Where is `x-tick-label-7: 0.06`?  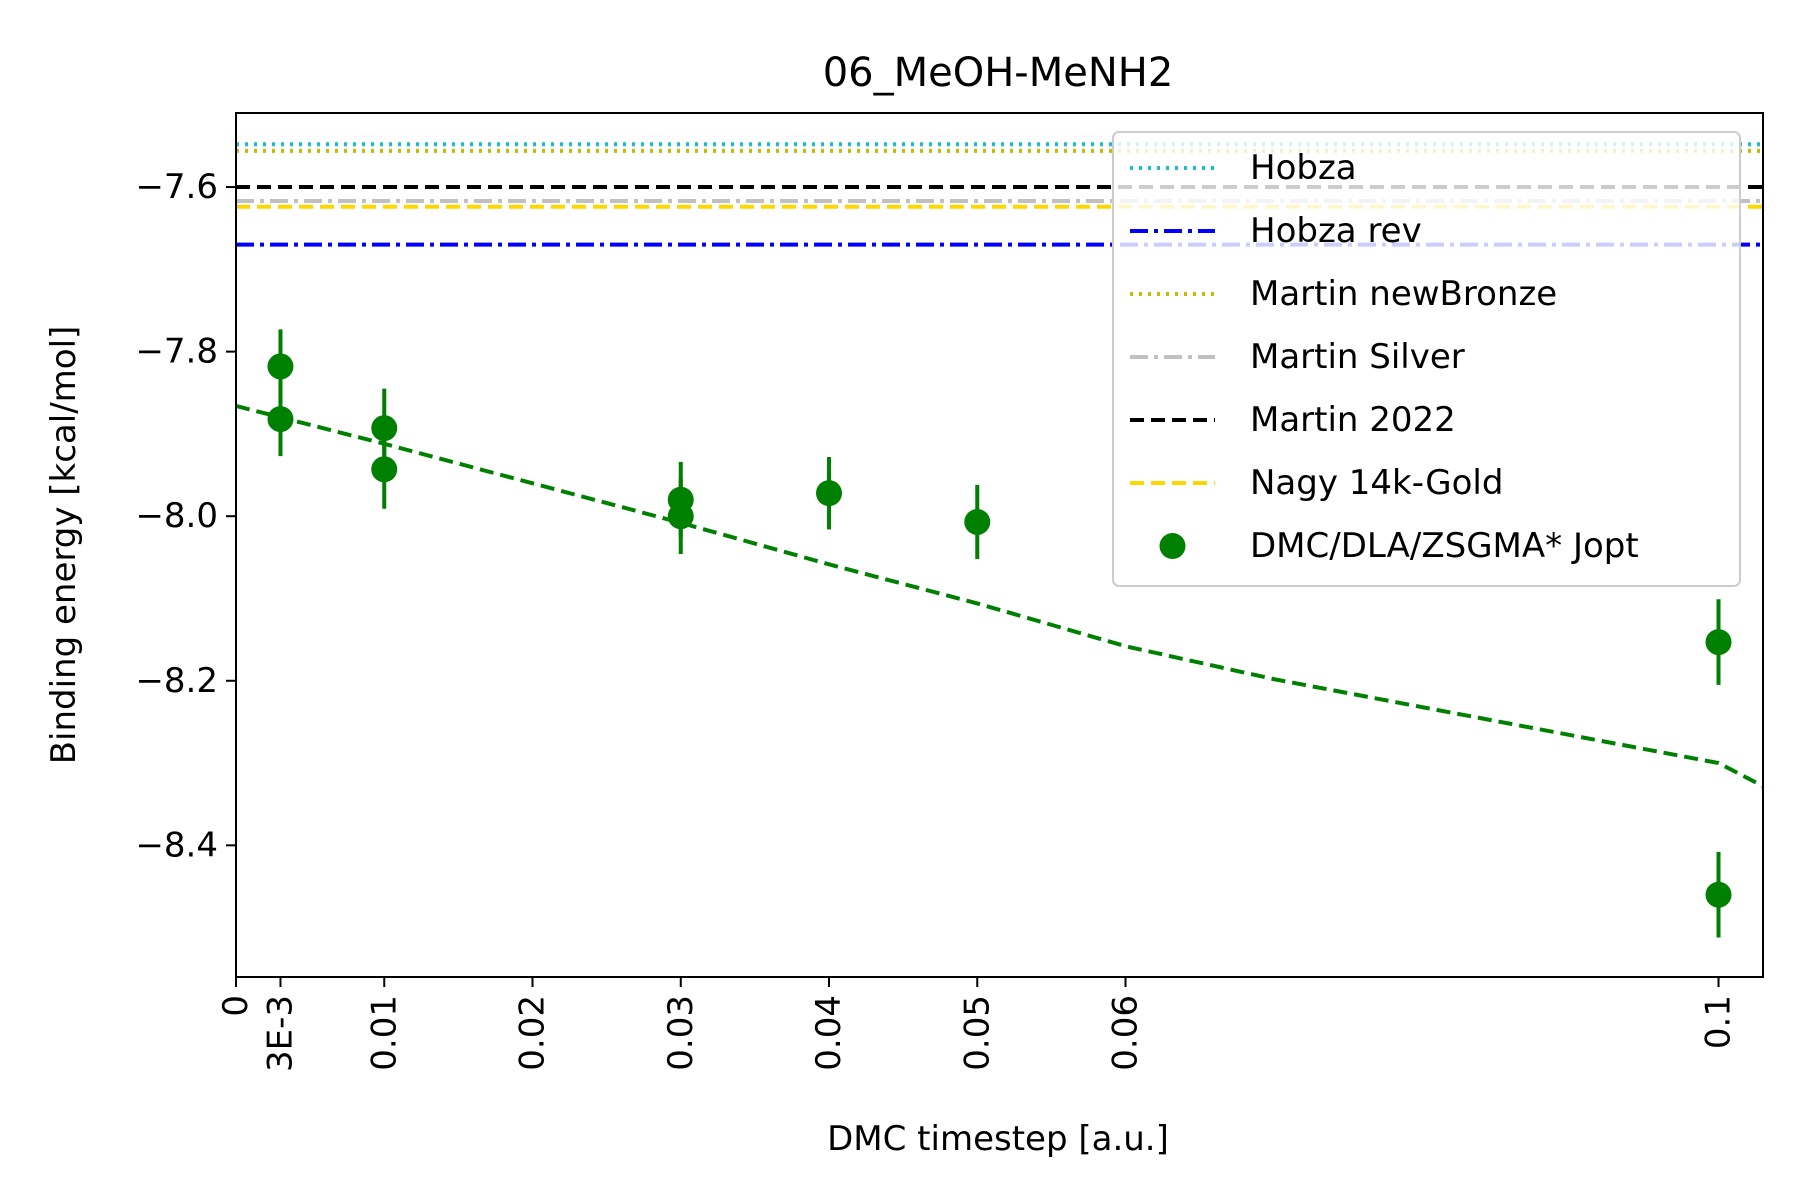 x-tick-label-7: 0.06 is located at coordinates (1126, 1033).